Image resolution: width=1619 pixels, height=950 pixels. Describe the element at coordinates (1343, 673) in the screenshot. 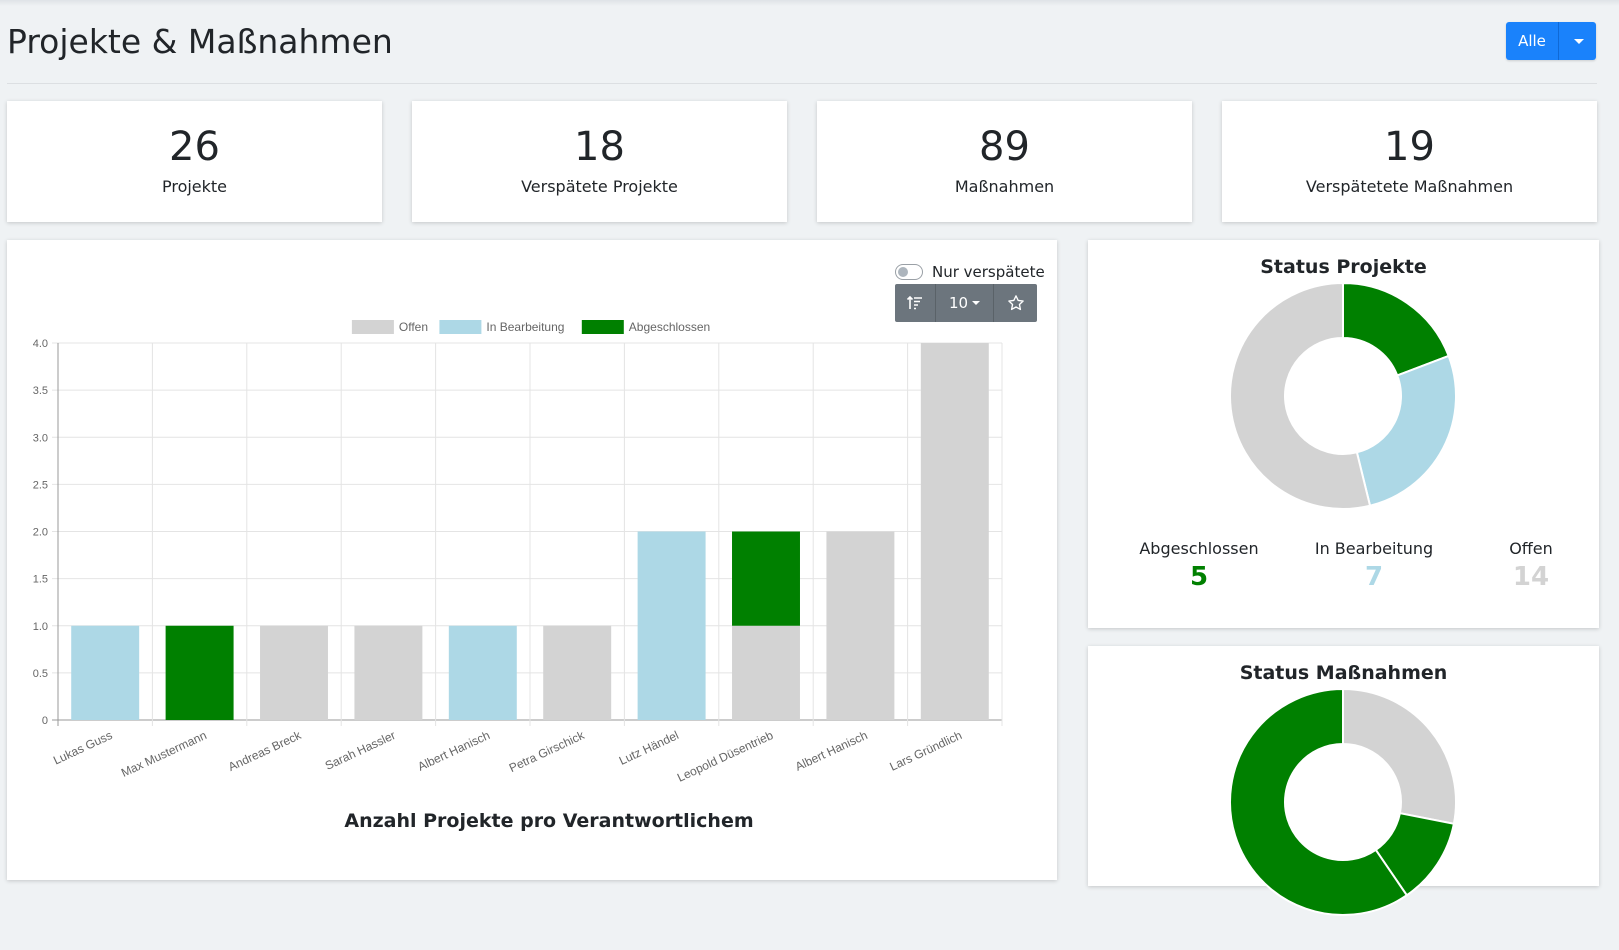

I see `status-massnahmen-title: Status Maßnahmen` at that location.